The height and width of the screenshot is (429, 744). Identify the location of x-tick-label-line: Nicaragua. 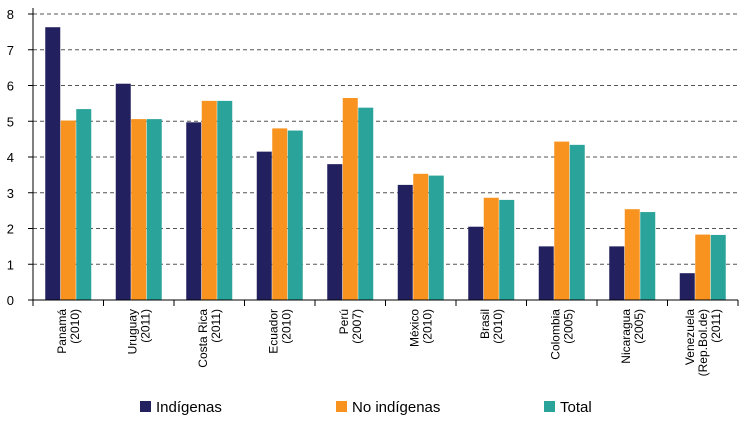
(626, 336).